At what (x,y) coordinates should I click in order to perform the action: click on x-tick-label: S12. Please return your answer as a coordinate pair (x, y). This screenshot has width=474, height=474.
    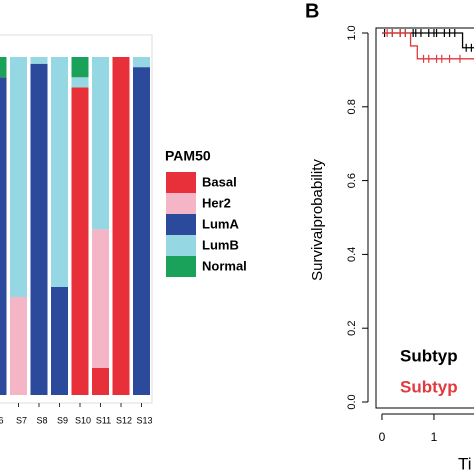
    Looking at the image, I should click on (124, 420).